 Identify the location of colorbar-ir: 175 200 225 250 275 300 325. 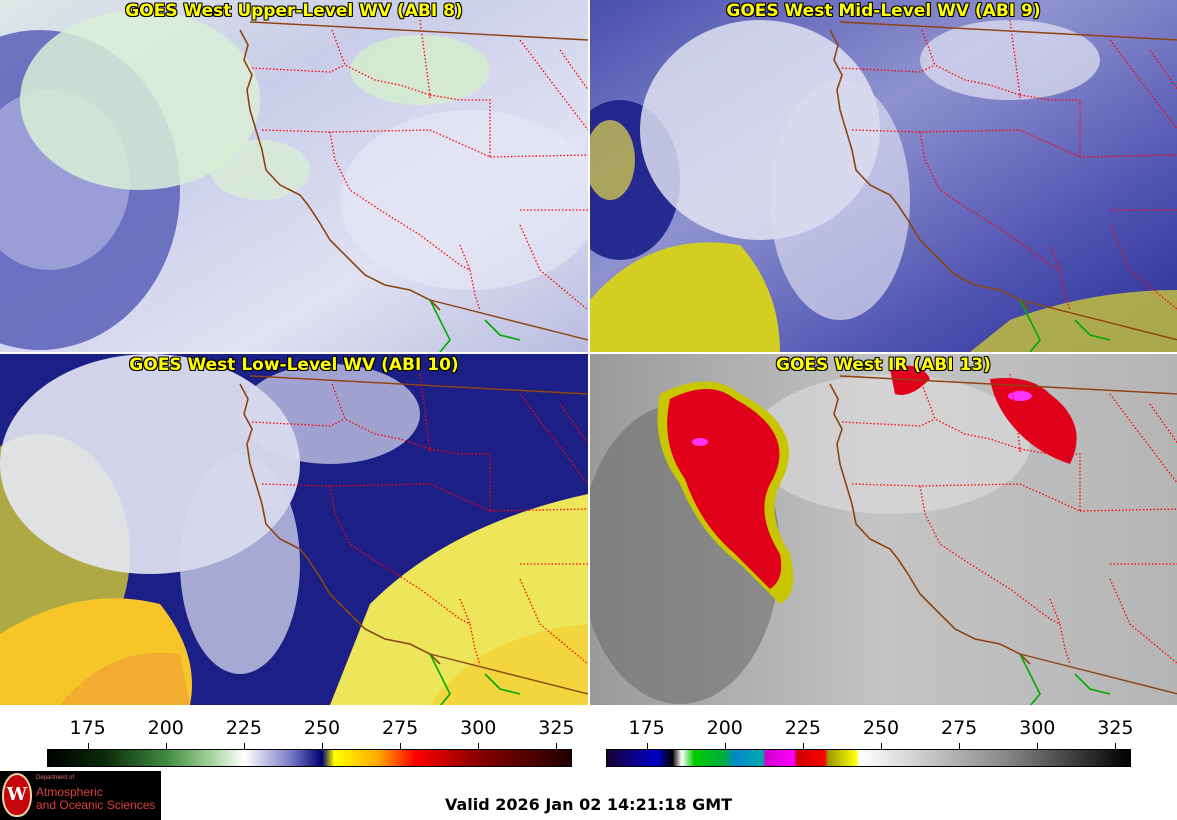
(870, 742).